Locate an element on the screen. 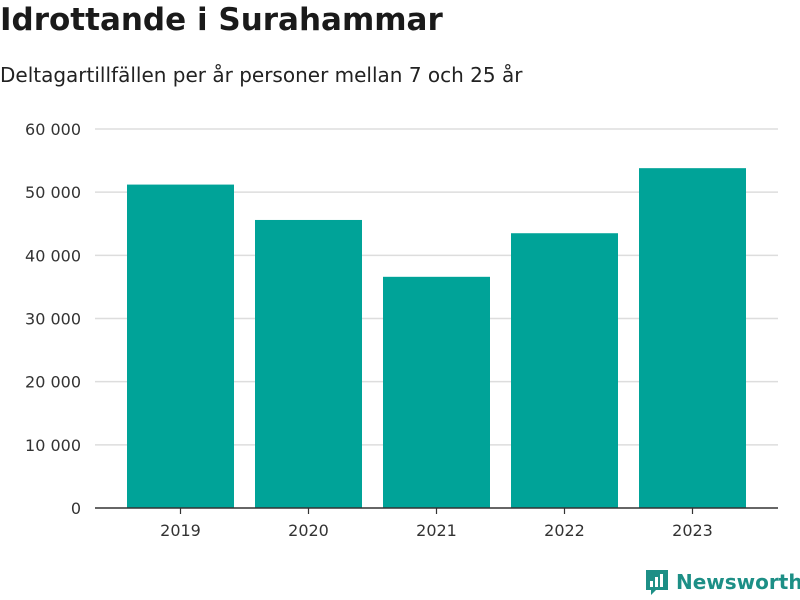 The height and width of the screenshot is (600, 800). newsworthy-logo-icon is located at coordinates (657, 582).